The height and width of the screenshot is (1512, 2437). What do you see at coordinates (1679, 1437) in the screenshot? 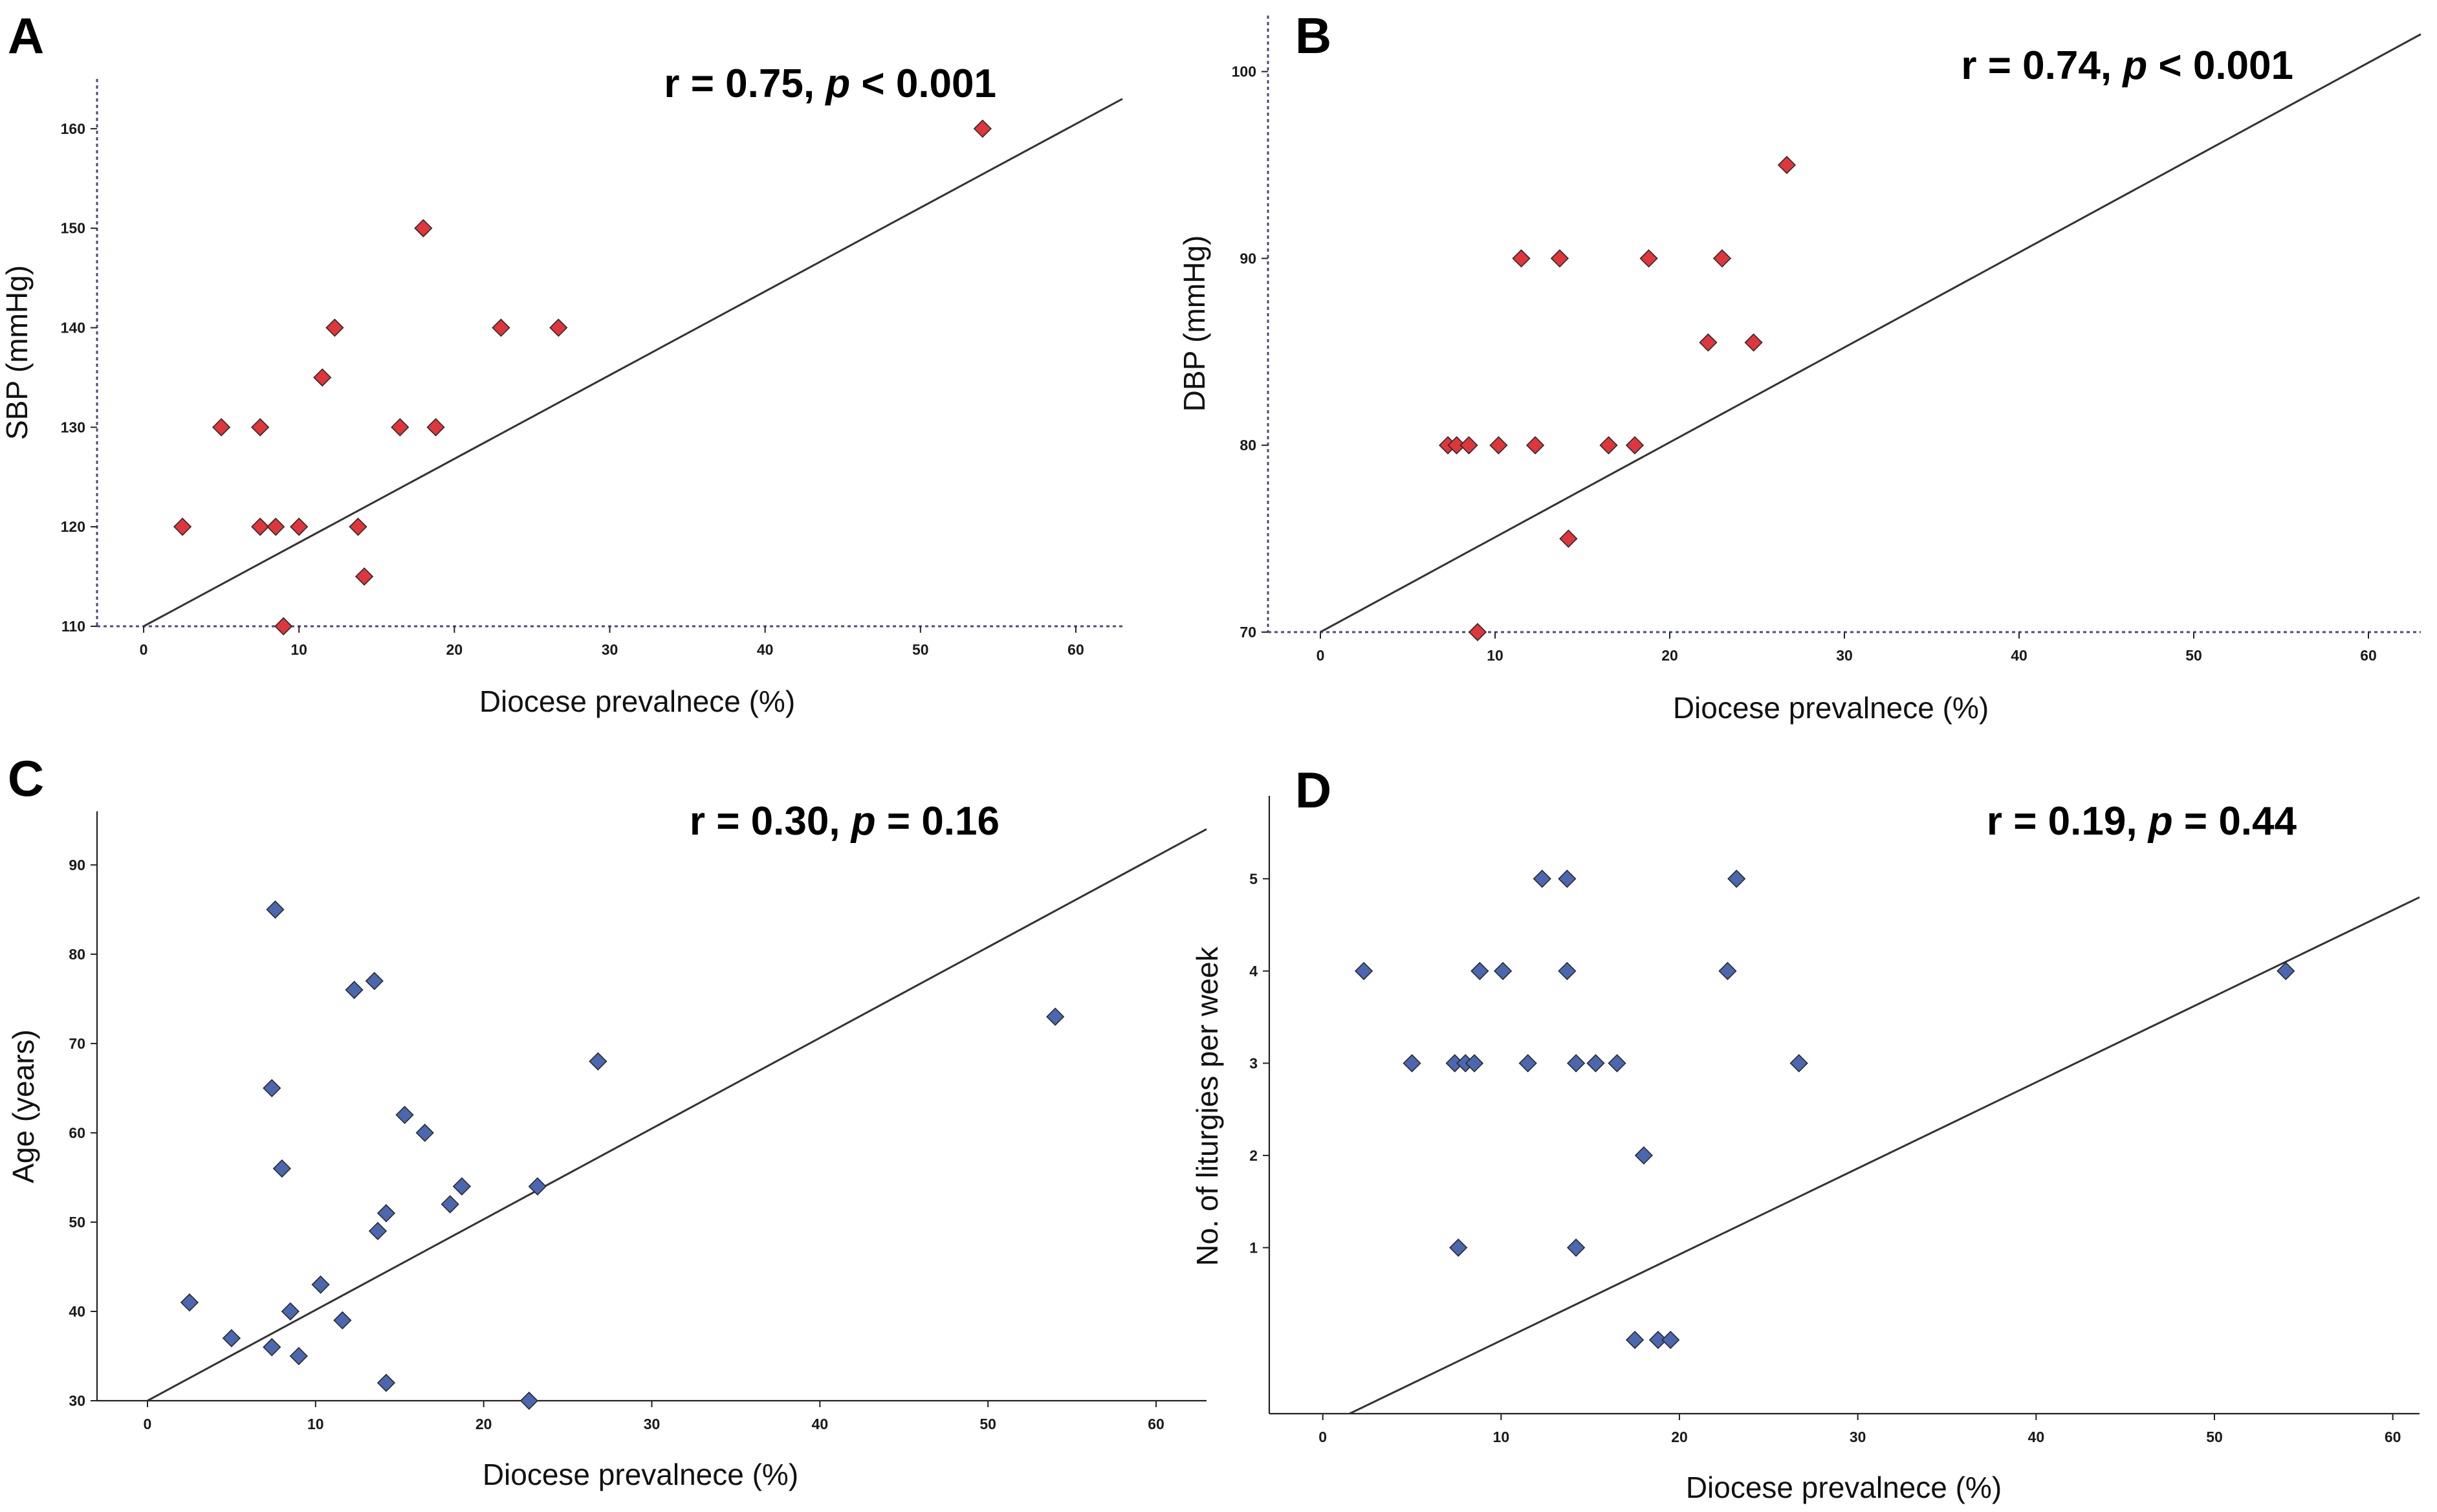
I see `x-tick-label: 20` at bounding box center [1679, 1437].